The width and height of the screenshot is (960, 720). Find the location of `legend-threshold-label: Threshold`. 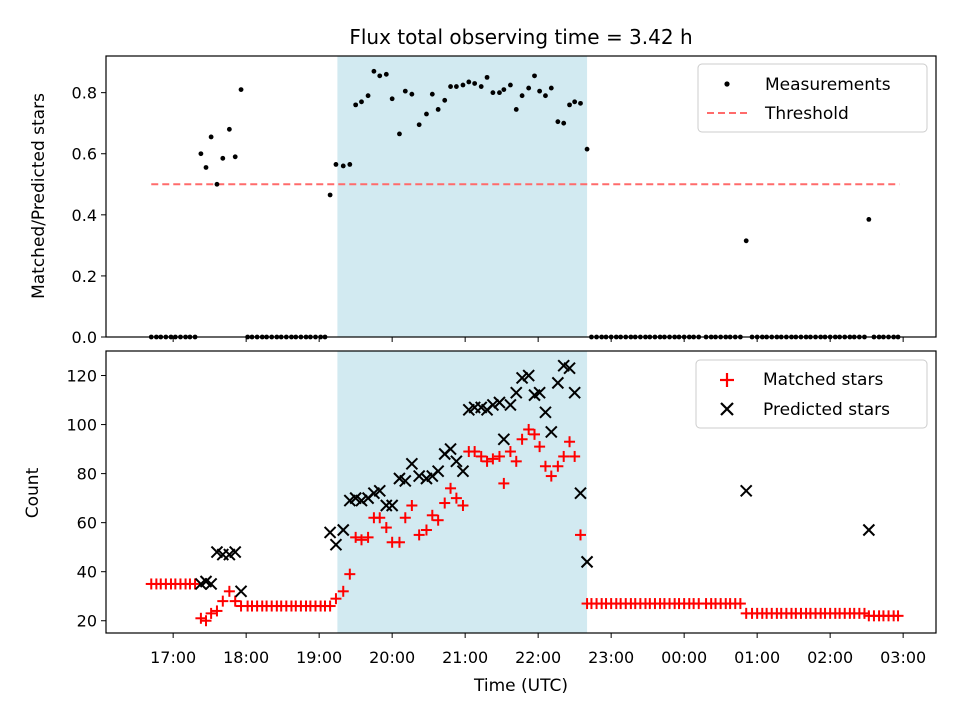

legend-threshold-label: Threshold is located at coordinates (806, 114).